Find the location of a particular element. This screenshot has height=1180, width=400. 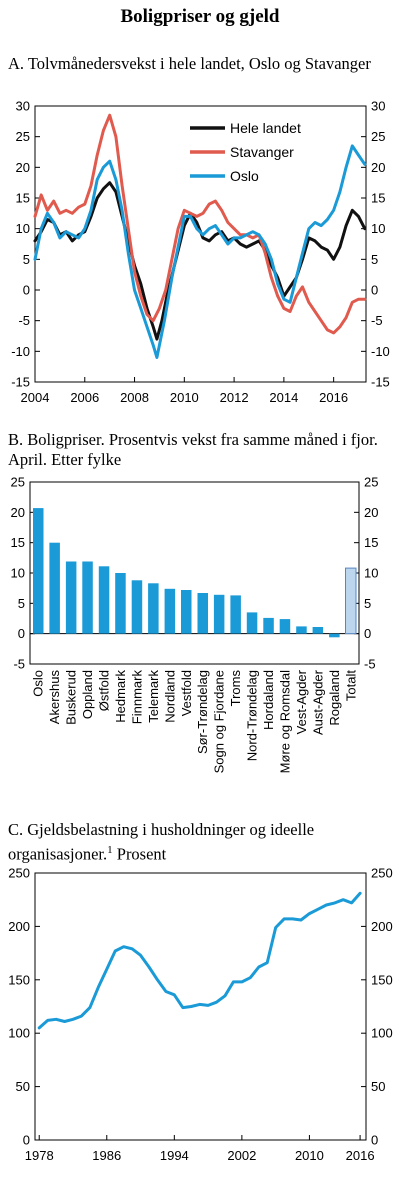

main-title: Boligpriser og gjeld is located at coordinates (200, 16).